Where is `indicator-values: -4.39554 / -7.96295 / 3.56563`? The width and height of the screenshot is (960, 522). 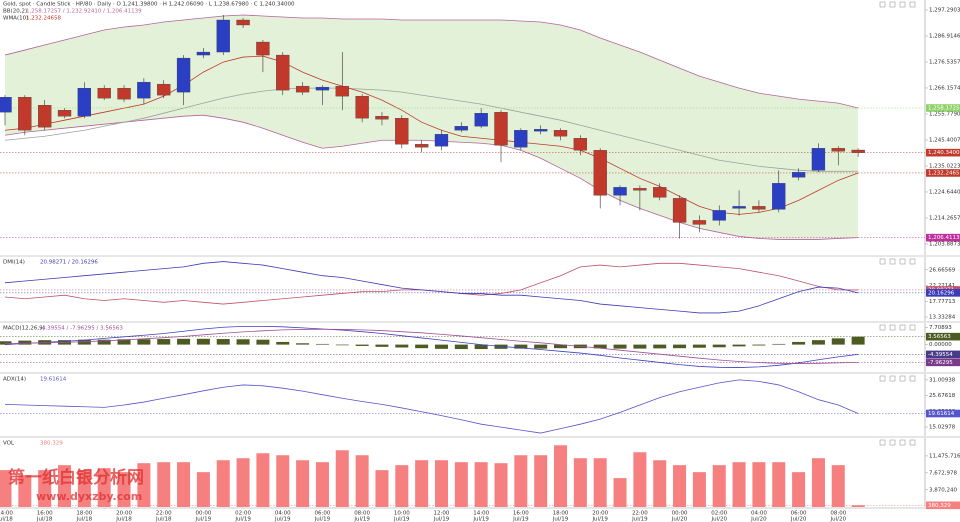
indicator-values: -4.39554 / -7.96295 / 3.56563 is located at coordinates (81, 329).